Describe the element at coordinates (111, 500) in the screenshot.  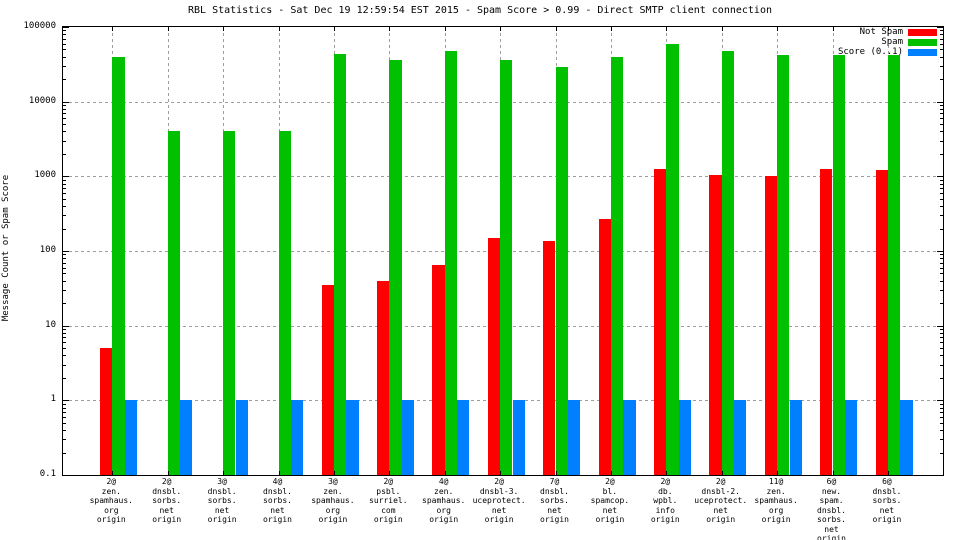
I see `x-category-label: 2@ zen. spamhaus. org origin` at that location.